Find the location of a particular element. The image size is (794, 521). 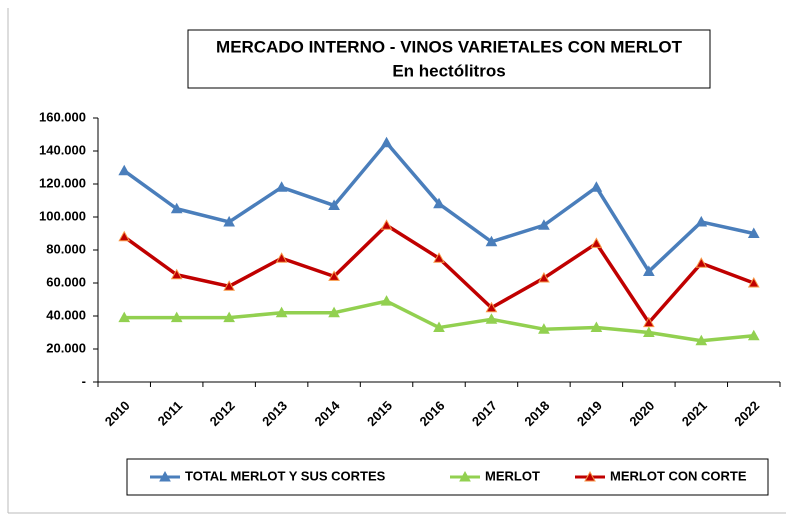

y-tick-label: 60.000 is located at coordinates (66, 281).